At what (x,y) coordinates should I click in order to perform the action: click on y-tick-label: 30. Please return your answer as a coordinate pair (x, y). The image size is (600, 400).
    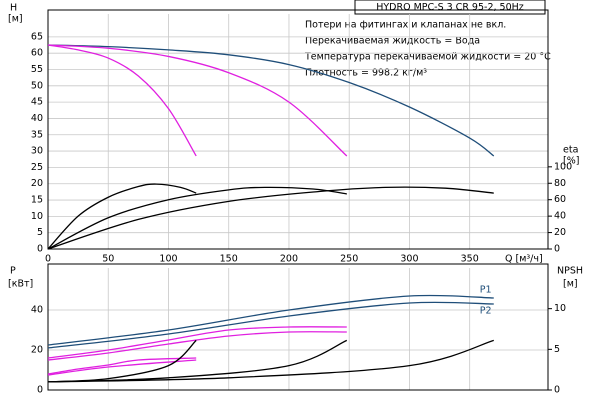
    Looking at the image, I should click on (37, 151).